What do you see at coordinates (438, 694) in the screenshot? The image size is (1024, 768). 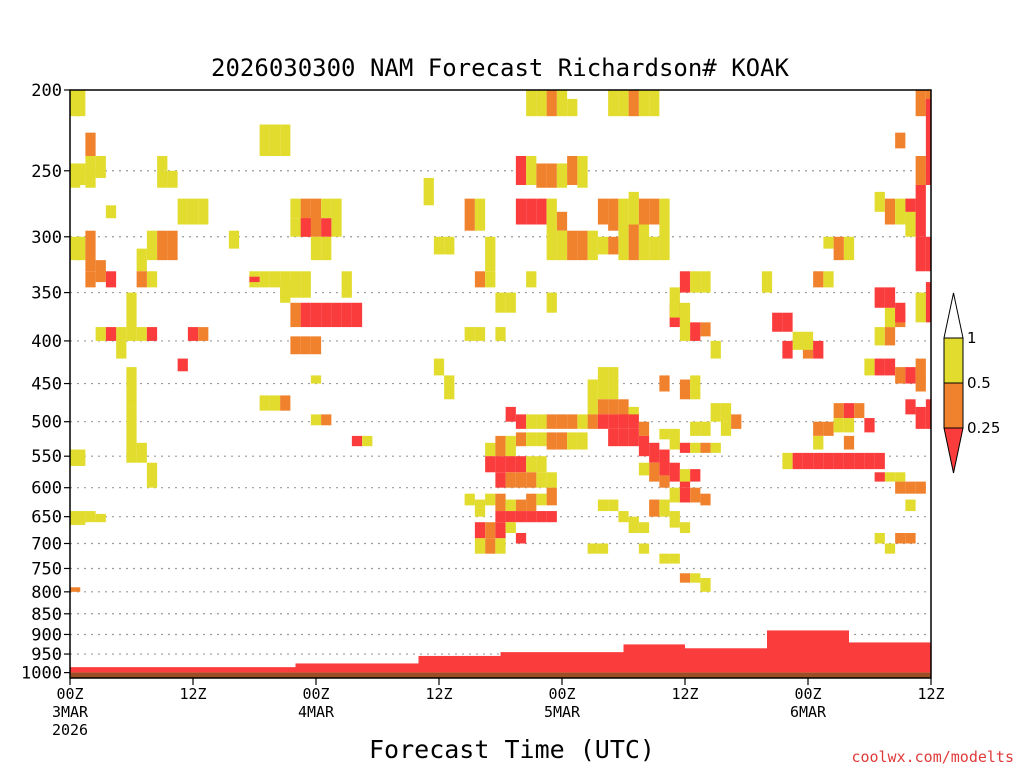 I see `x-tick-label: 12Z` at bounding box center [438, 694].